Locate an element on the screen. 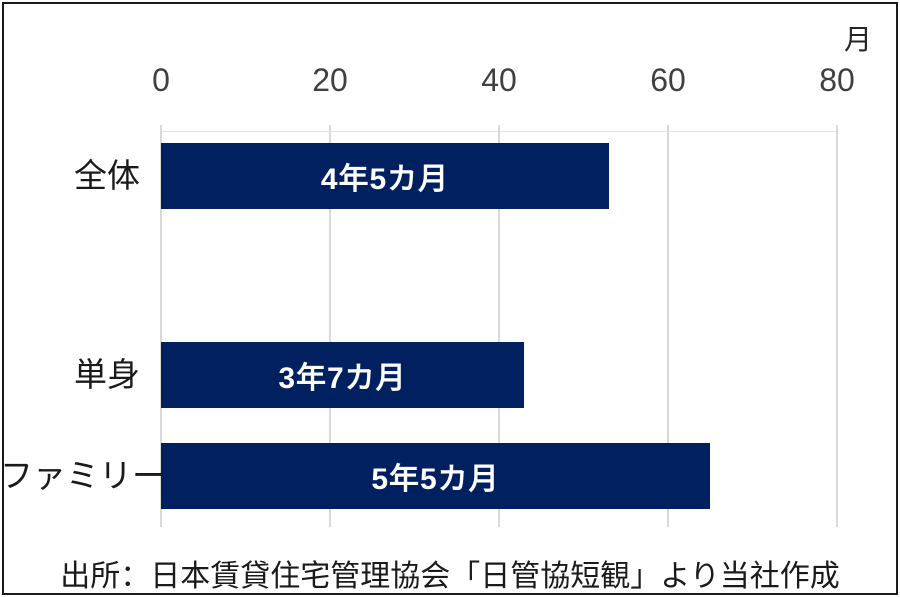  category-label: ファミリー is located at coordinates (82, 475).